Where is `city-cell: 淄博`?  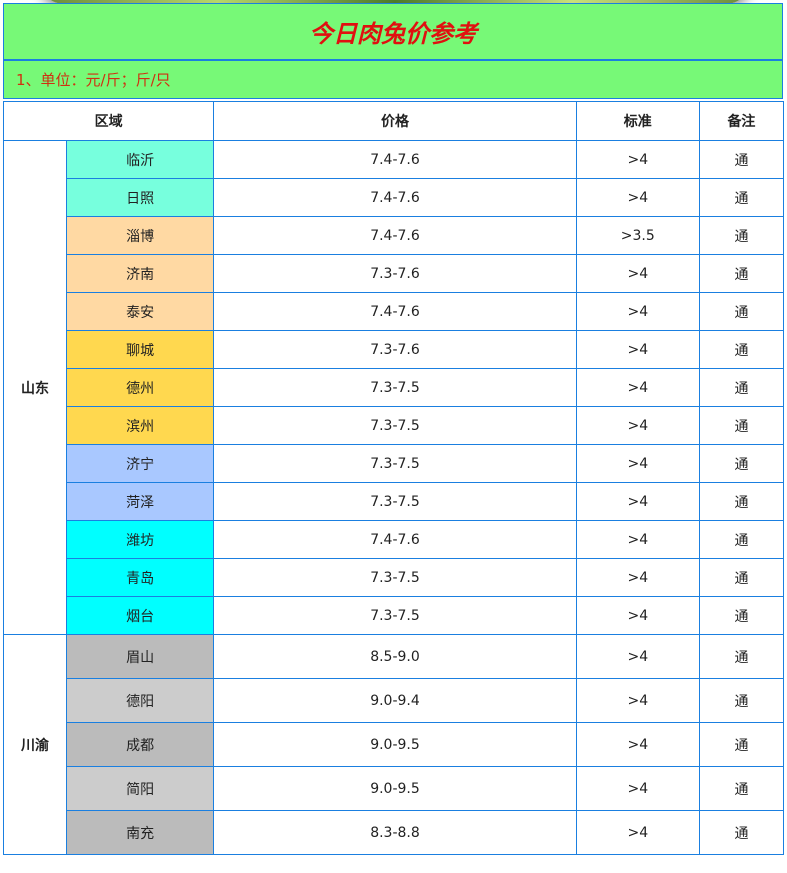 city-cell: 淄博 is located at coordinates (140, 235).